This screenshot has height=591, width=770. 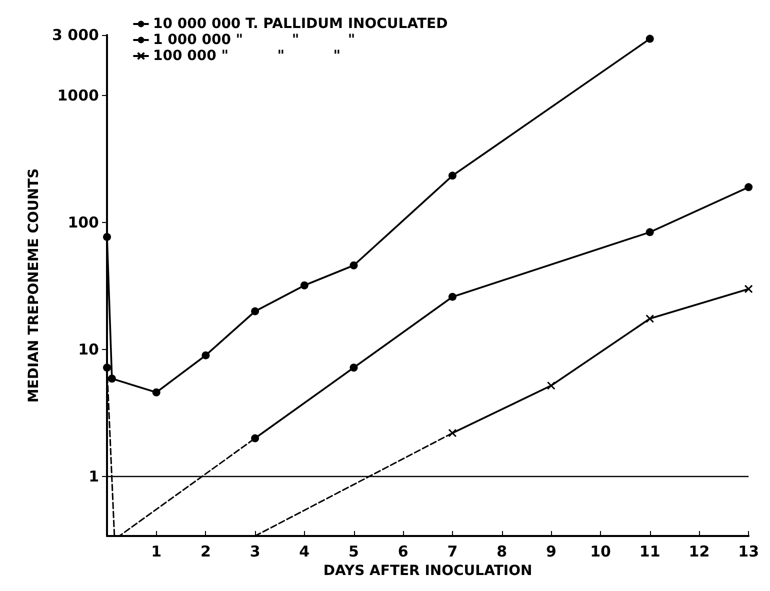 What do you see at coordinates (255, 551) in the screenshot?
I see `x-tick-label: 3` at bounding box center [255, 551].